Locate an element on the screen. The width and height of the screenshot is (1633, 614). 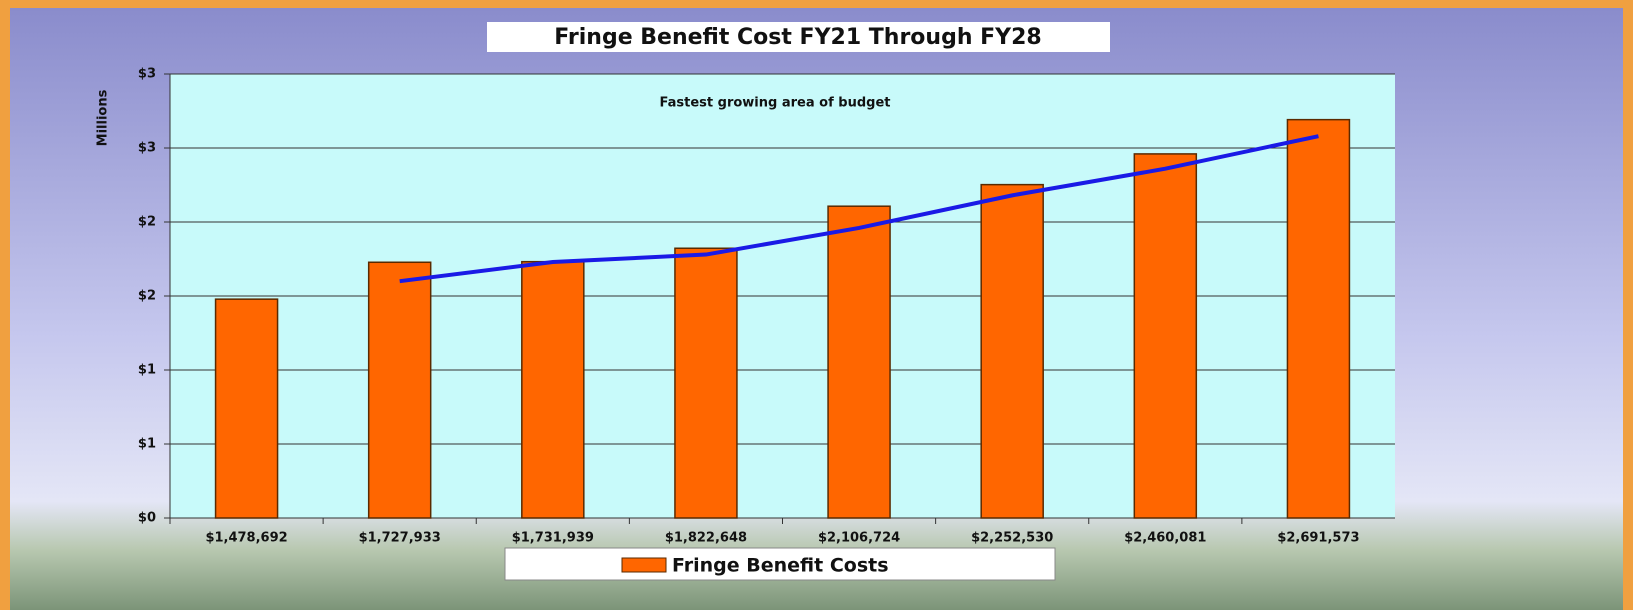
x-tick-label: $2,252,530 is located at coordinates (1012, 538).